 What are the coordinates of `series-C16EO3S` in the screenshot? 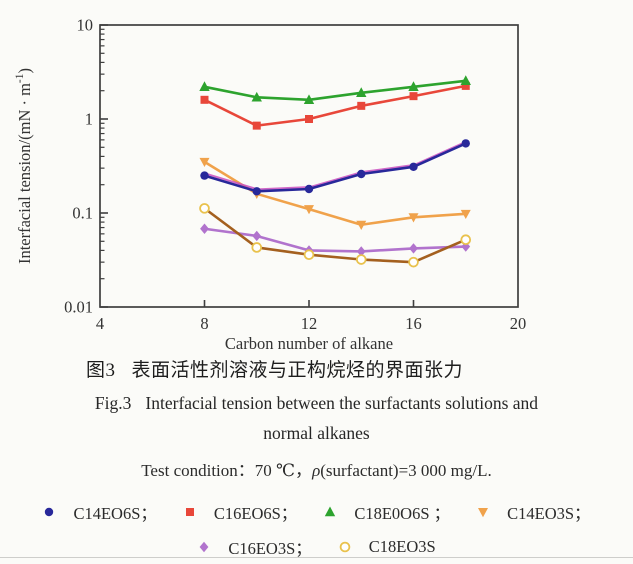 It's located at (335, 240).